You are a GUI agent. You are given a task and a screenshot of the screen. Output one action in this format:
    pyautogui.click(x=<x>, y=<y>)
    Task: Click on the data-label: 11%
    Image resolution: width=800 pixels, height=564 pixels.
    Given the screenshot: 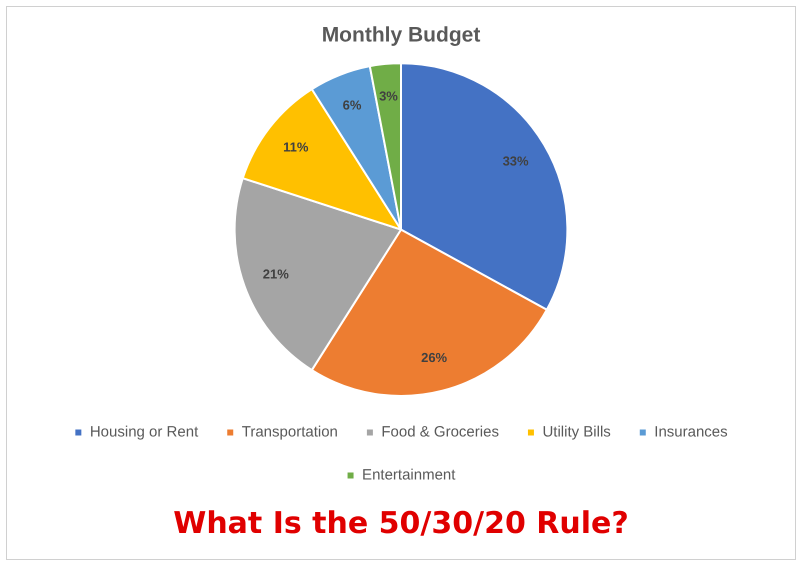 What is the action you would take?
    pyautogui.click(x=296, y=147)
    